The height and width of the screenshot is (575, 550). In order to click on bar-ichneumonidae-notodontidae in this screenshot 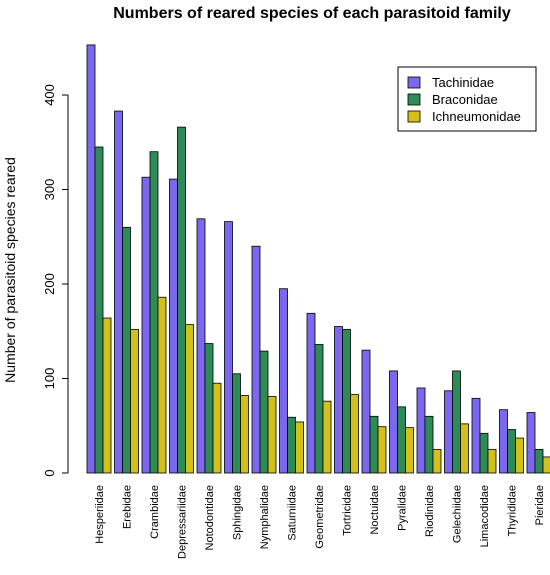, I will do `click(217, 428)`.